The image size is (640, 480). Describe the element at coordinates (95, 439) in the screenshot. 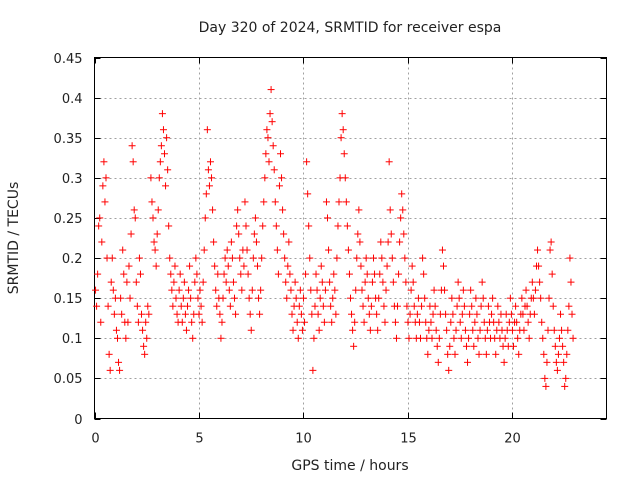

I see `x-tick-label: 0` at that location.